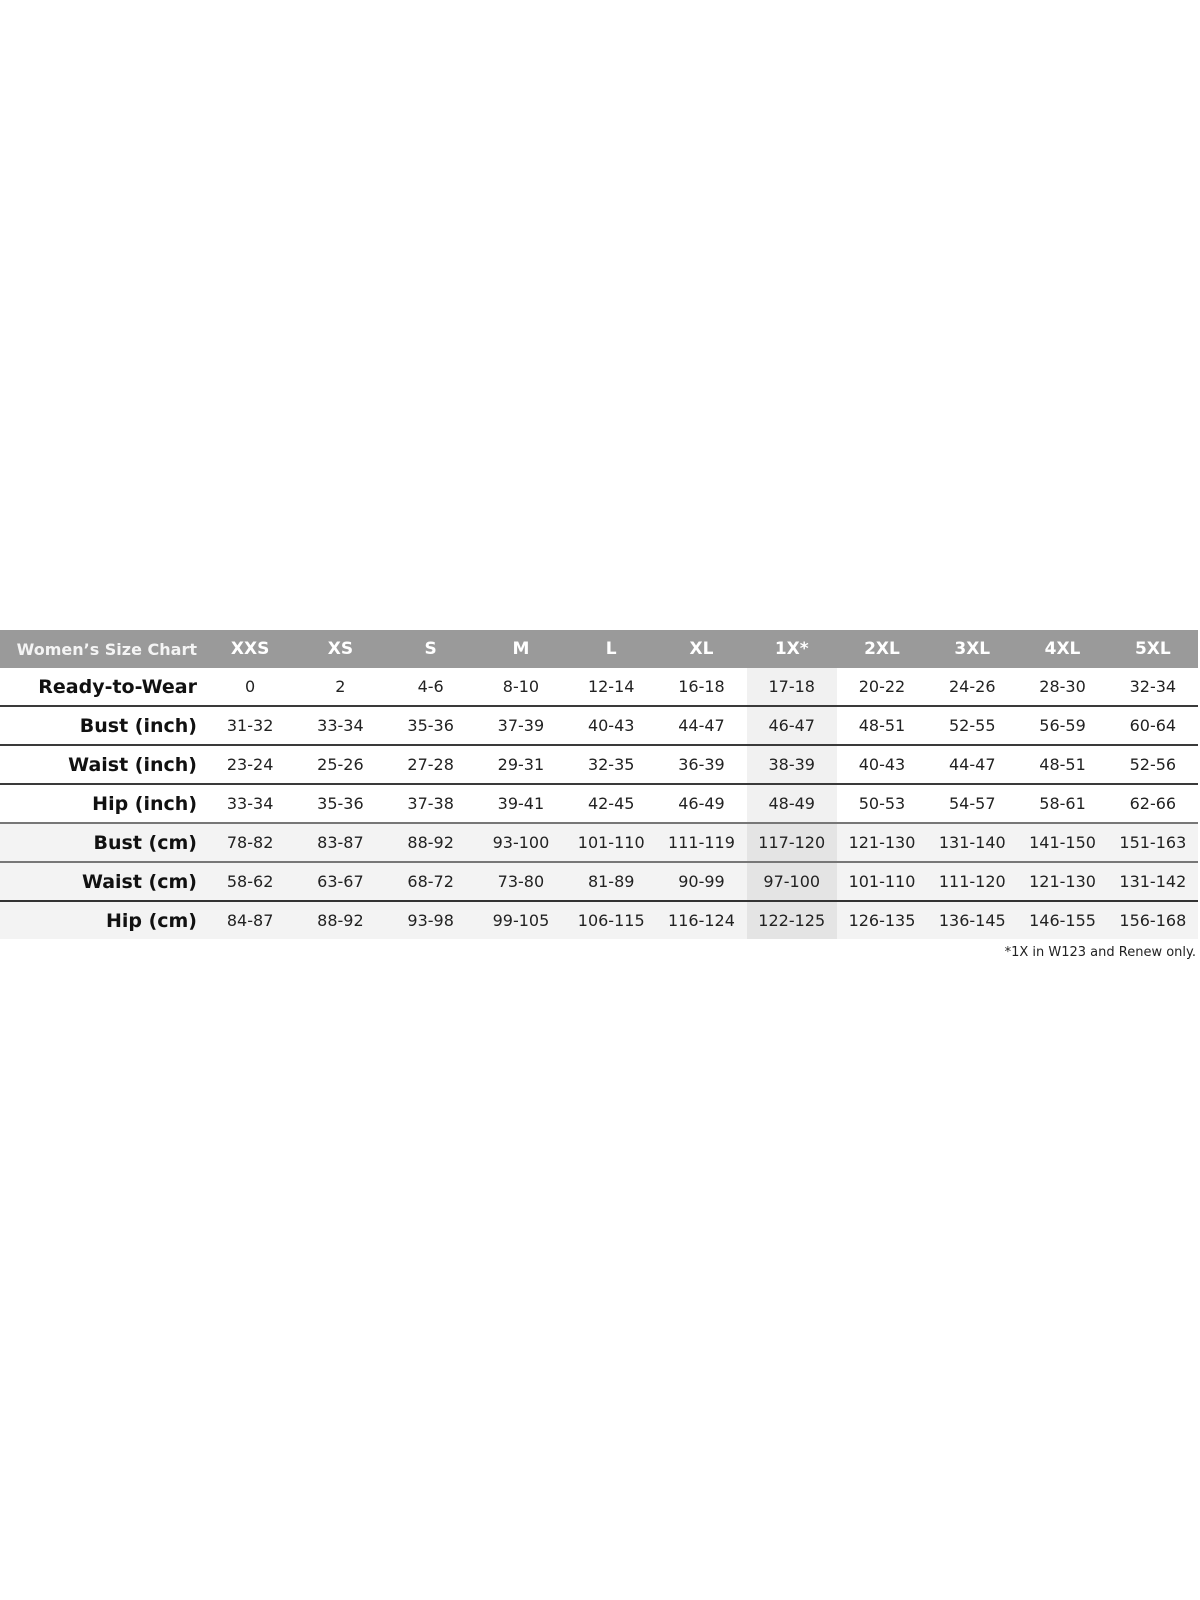 This screenshot has height=1600, width=1200. Describe the element at coordinates (250, 649) in the screenshot. I see `column-header-xxs: XXS` at that location.